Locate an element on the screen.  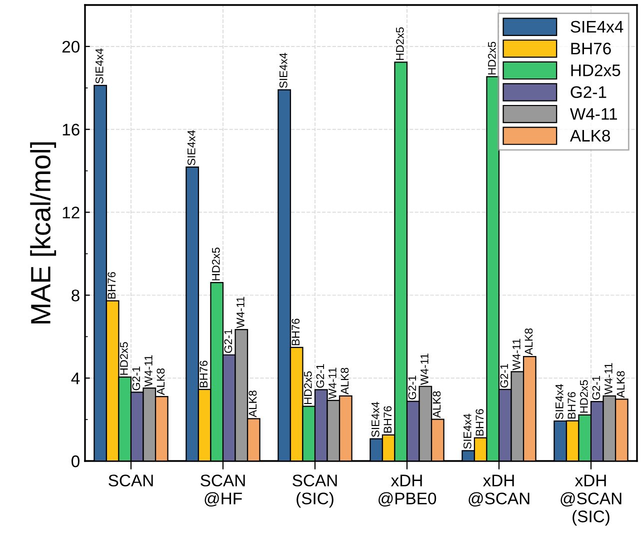
x-tick-label: SCAN is located at coordinates (130, 480).